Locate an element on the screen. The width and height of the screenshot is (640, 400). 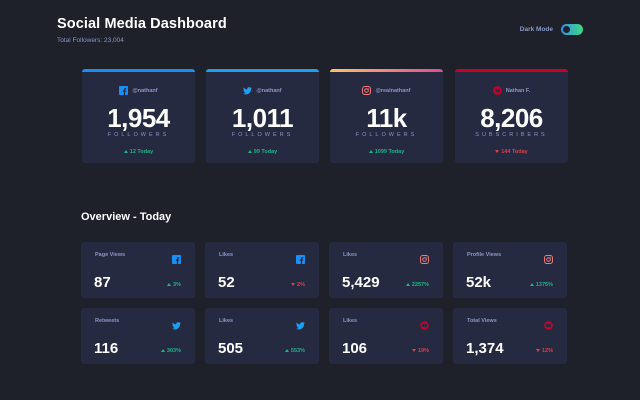
today-delta: 144 Today is located at coordinates (511, 152).